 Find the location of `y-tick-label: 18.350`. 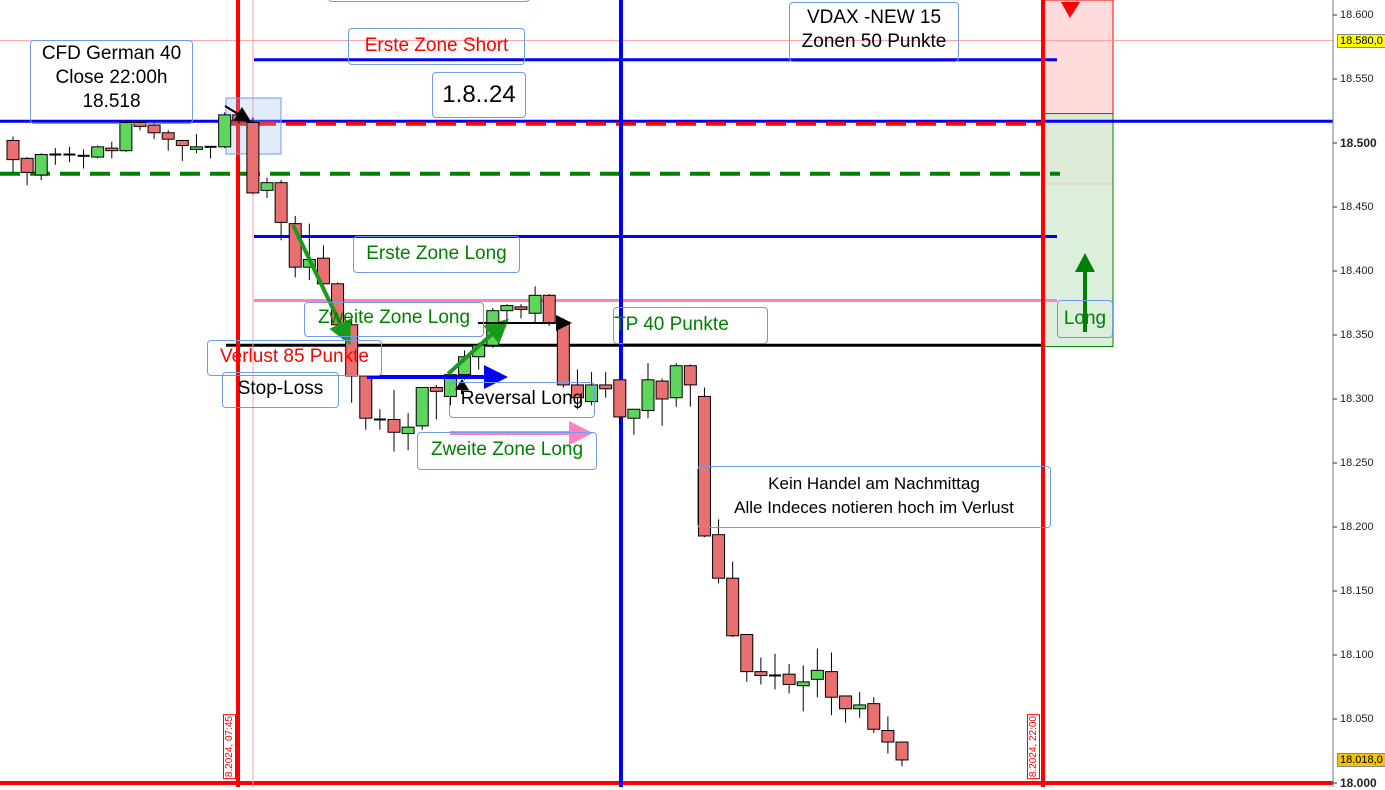

y-tick-label: 18.350 is located at coordinates (1357, 335).